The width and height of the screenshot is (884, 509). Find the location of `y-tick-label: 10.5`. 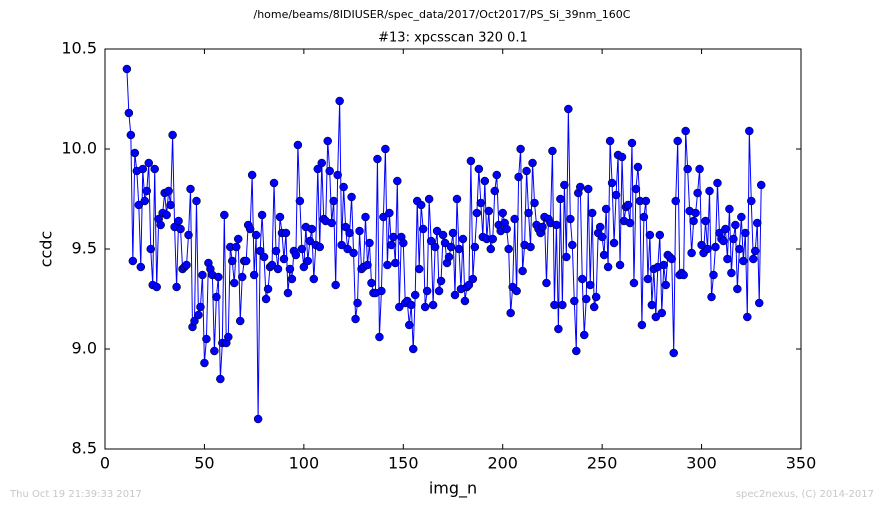

y-tick-label: 10.5 is located at coordinates (79, 48).